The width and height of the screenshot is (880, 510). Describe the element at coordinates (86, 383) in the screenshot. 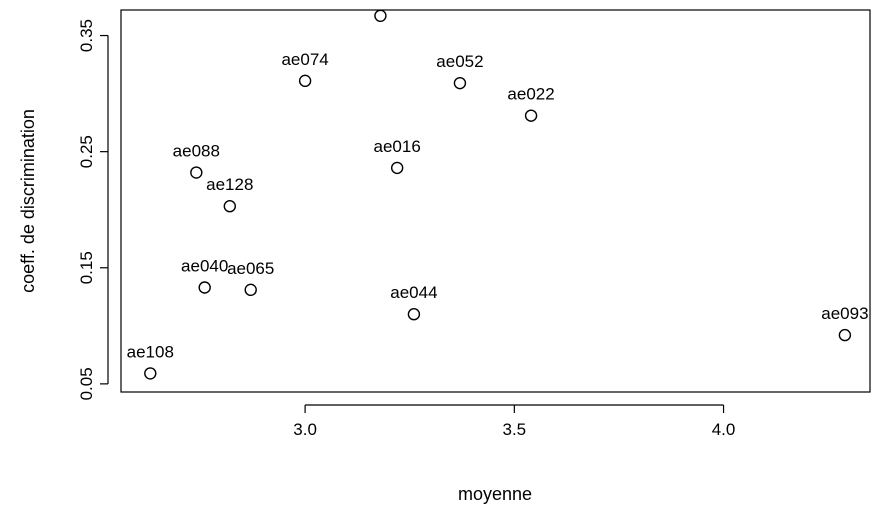

I see `y-tick-label: 0.05` at that location.